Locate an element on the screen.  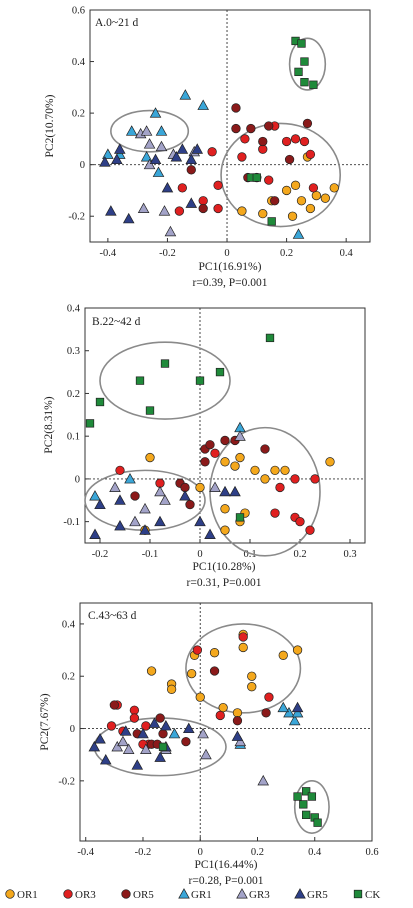
legend-marker-gr3 is located at coordinates (242, 893).